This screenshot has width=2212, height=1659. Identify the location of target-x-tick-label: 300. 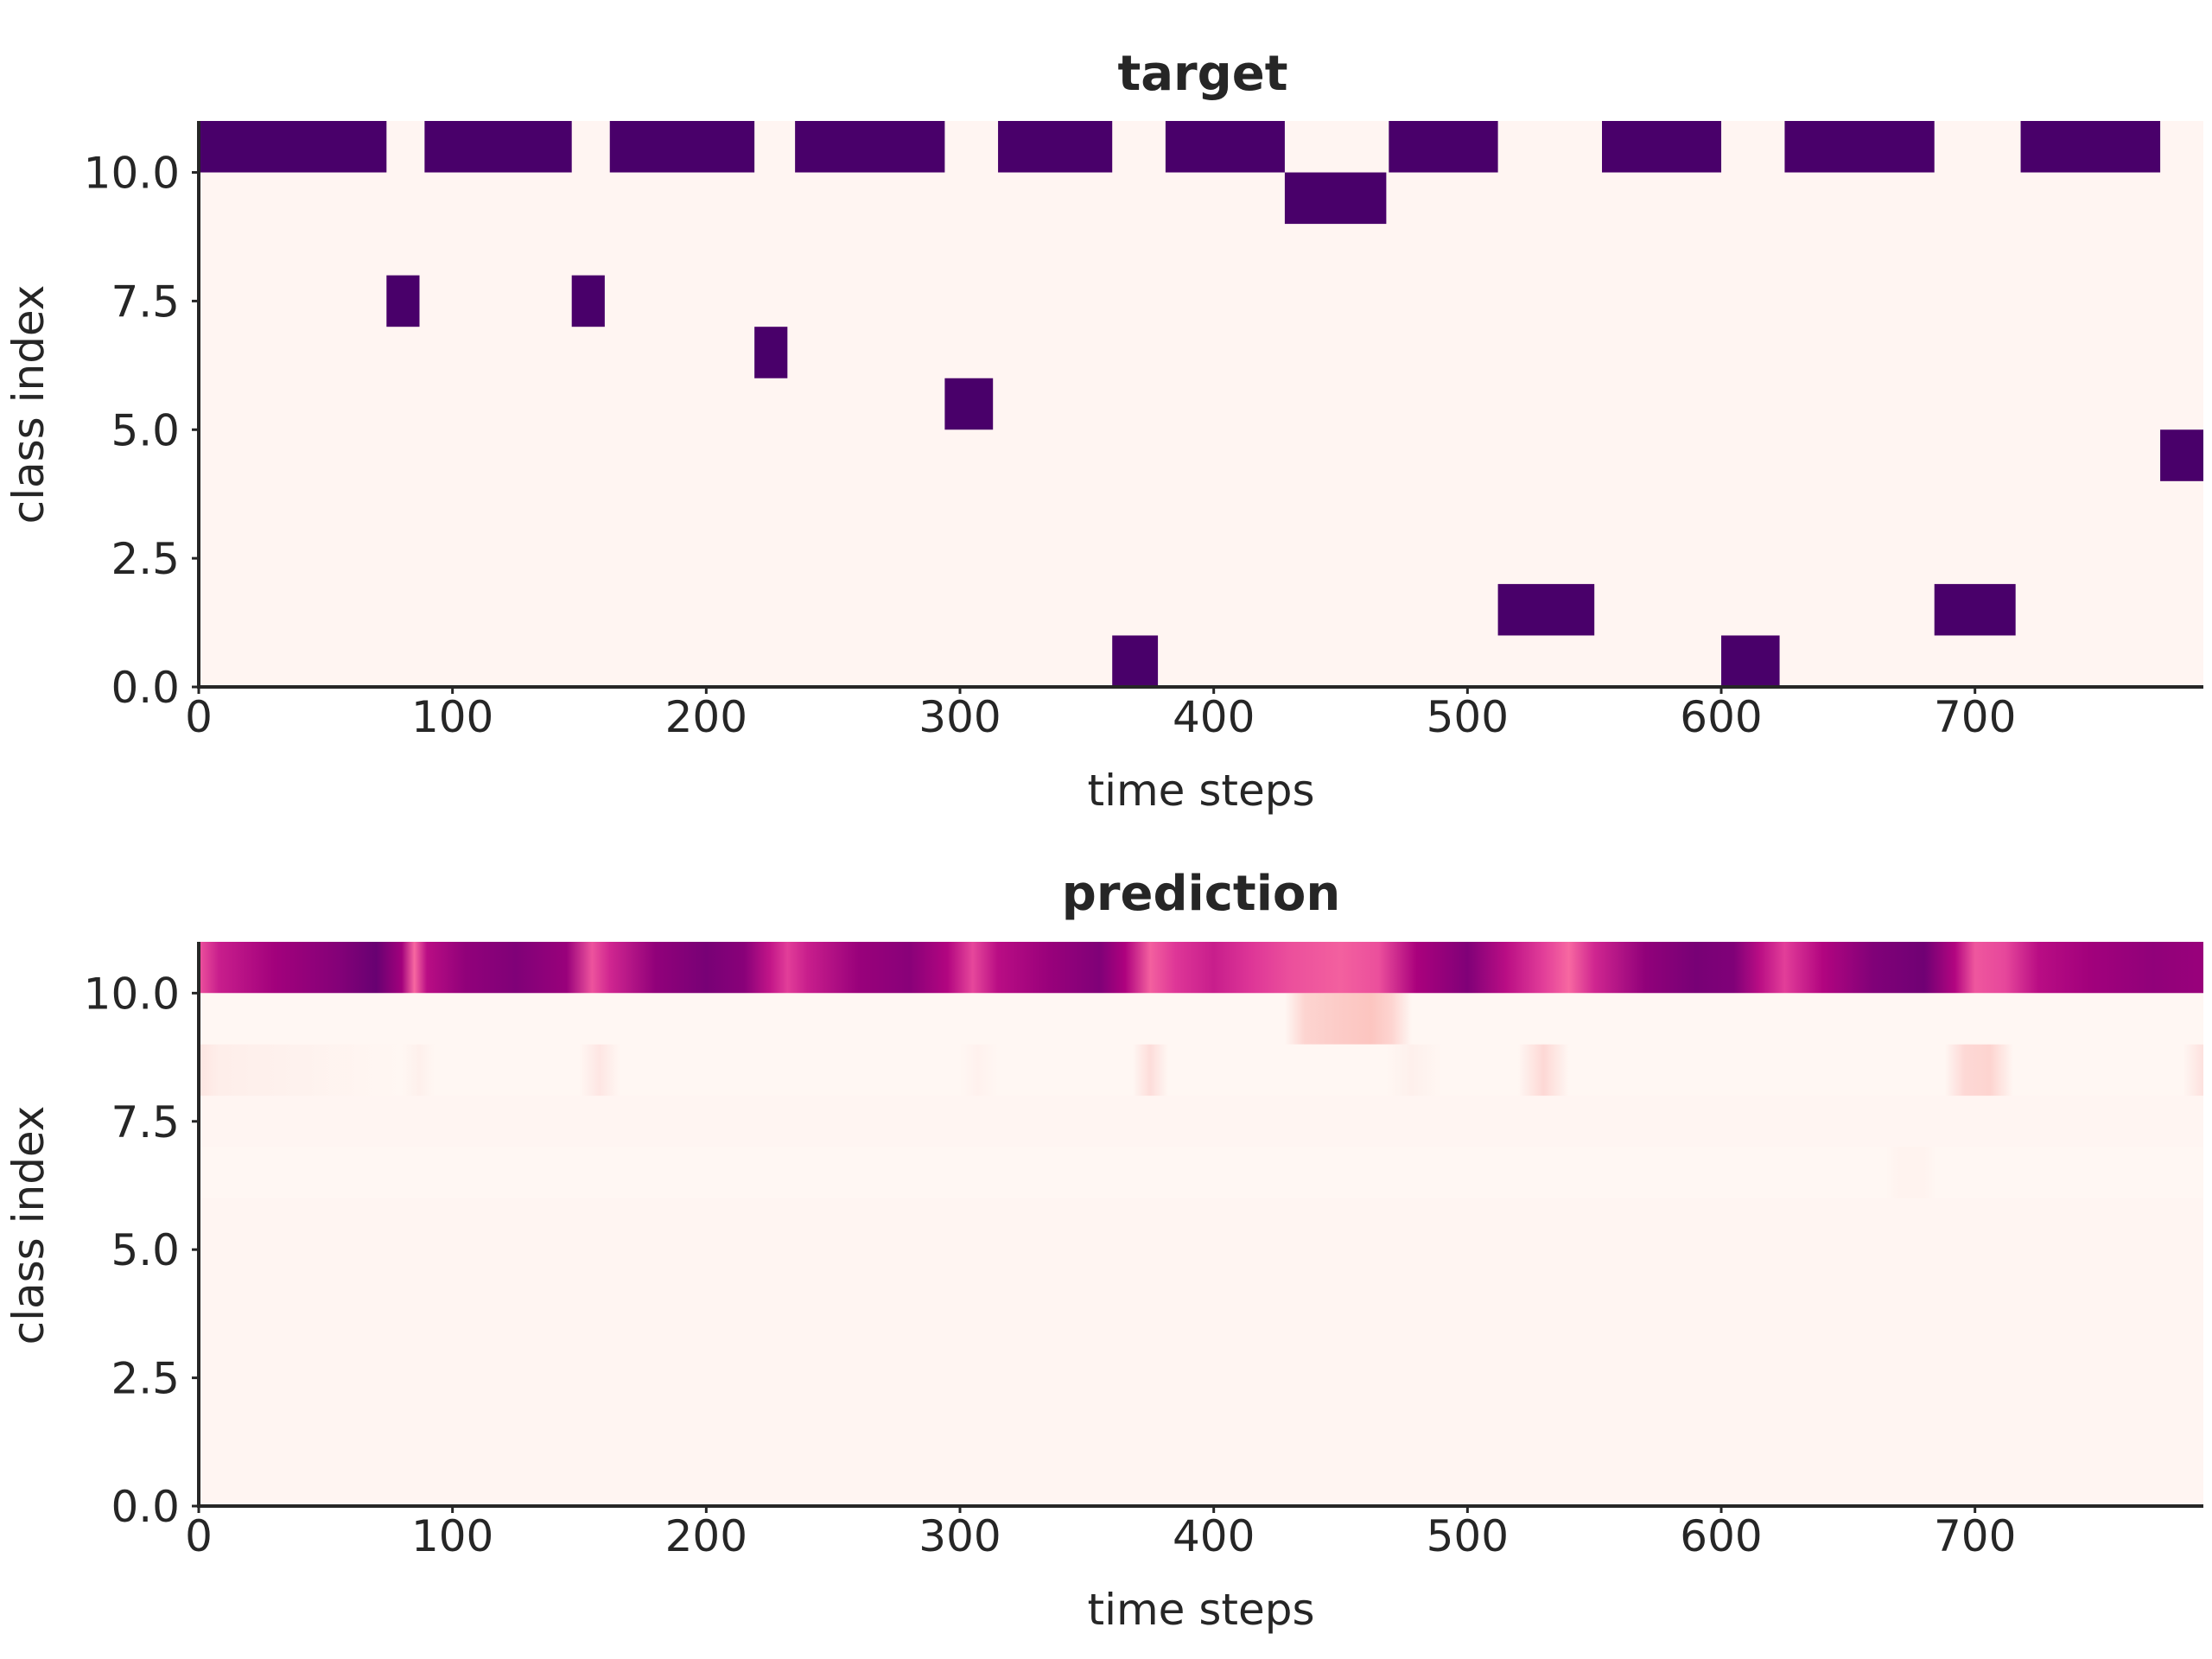
(959, 717).